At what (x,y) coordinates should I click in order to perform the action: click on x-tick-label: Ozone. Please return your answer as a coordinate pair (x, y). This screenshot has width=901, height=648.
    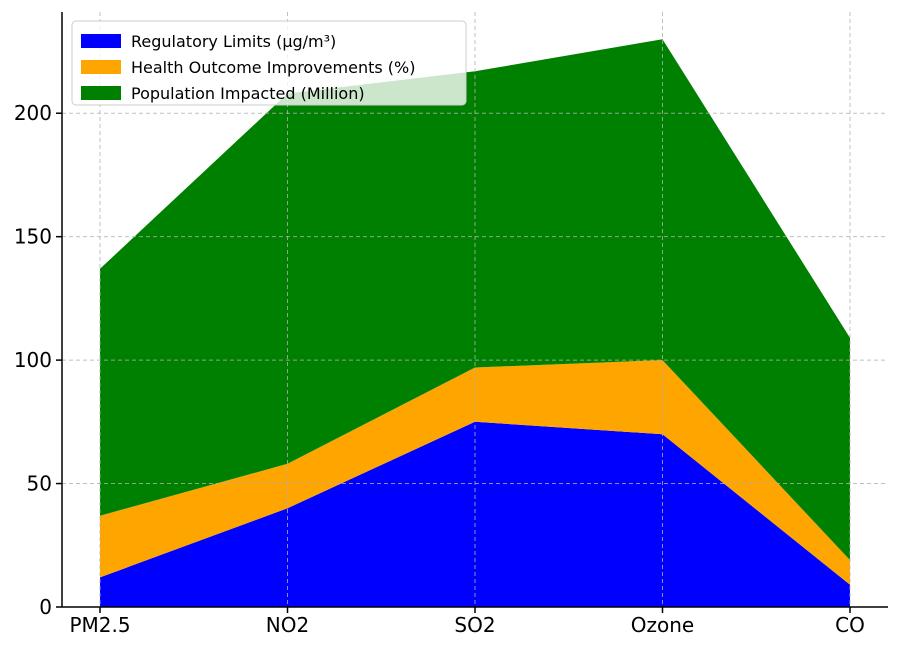
    Looking at the image, I should click on (662, 625).